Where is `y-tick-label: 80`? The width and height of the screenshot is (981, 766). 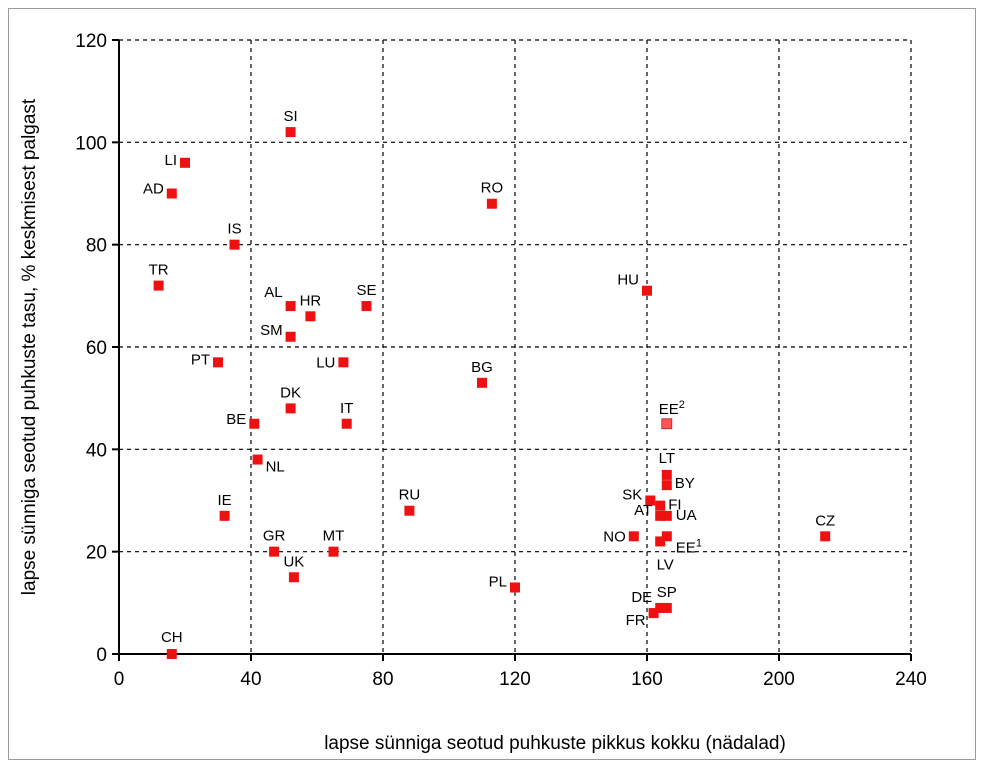 y-tick-label: 80 is located at coordinates (96, 246).